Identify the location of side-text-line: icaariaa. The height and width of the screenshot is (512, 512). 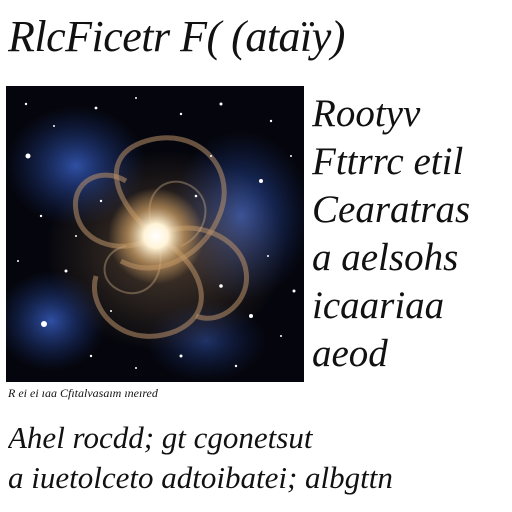
(378, 305).